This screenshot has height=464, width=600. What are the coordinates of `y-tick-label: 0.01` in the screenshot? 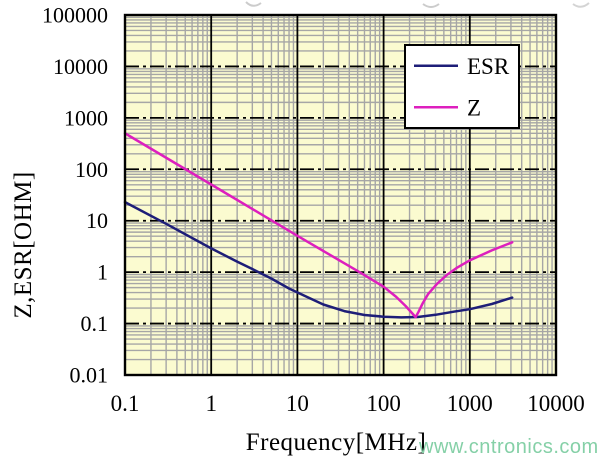 It's located at (89, 375).